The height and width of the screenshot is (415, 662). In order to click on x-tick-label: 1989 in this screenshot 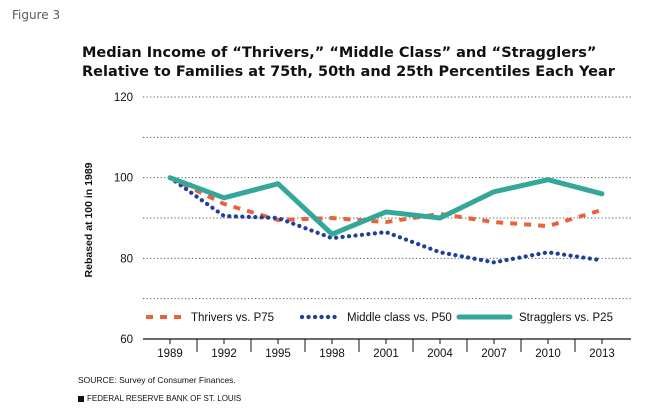, I will do `click(170, 354)`.